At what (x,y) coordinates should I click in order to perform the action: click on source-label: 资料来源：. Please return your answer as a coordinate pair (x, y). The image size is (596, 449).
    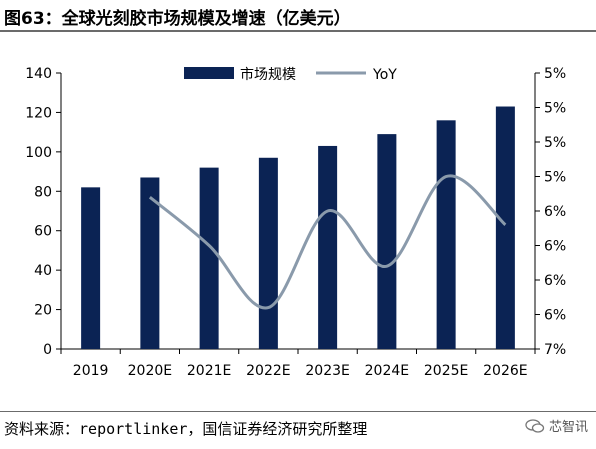
    Looking at the image, I should click on (42, 429).